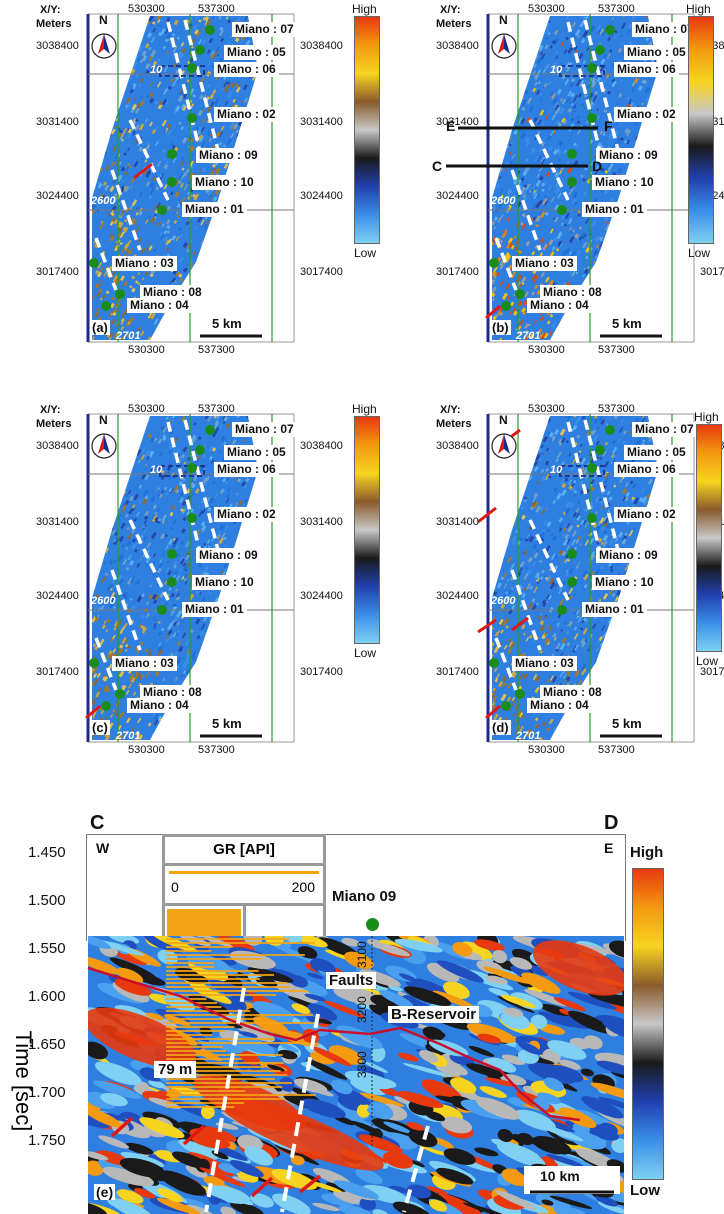  What do you see at coordinates (609, 848) in the screenshot?
I see `east-label: E` at bounding box center [609, 848].